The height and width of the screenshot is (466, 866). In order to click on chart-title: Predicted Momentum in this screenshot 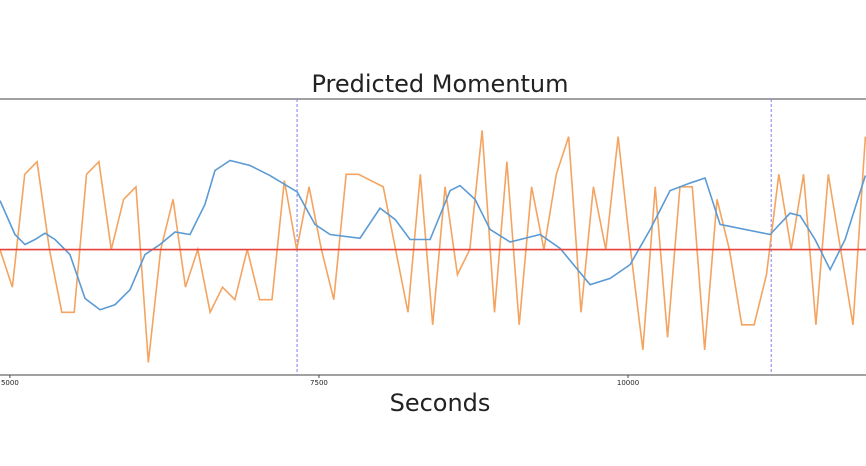, I will do `click(439, 84)`.